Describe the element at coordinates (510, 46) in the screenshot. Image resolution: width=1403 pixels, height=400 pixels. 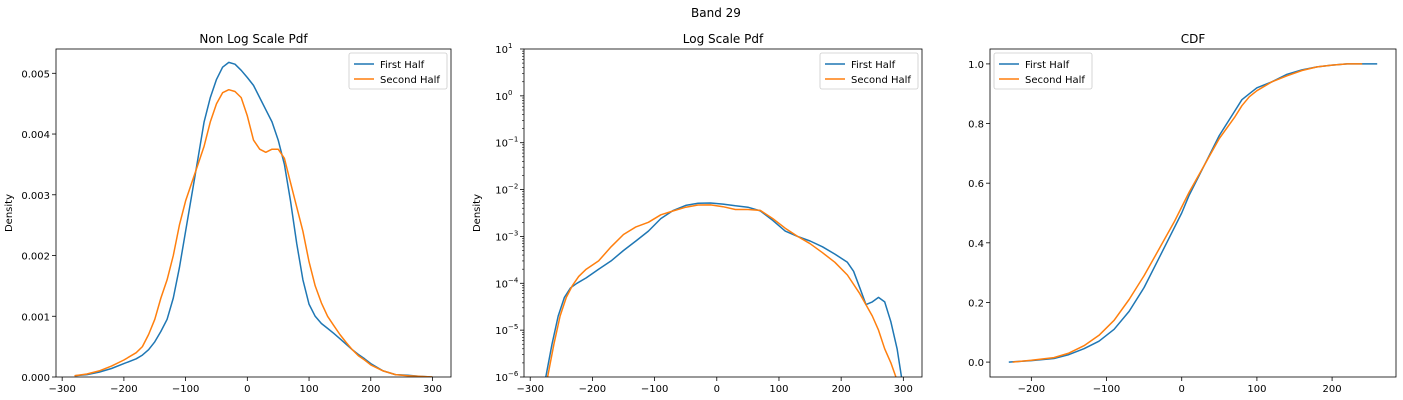
I see `y-tick-exponent: 1` at that location.